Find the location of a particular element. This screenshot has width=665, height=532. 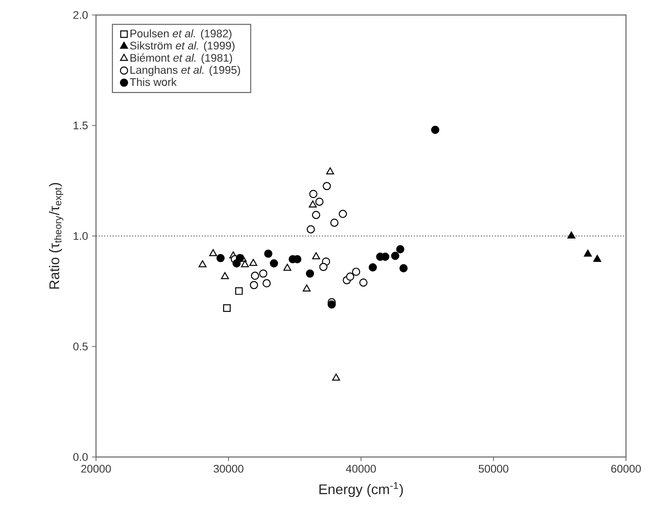

x-axis-title: Energy (cm$^{-1}$) is located at coordinates (361, 490).